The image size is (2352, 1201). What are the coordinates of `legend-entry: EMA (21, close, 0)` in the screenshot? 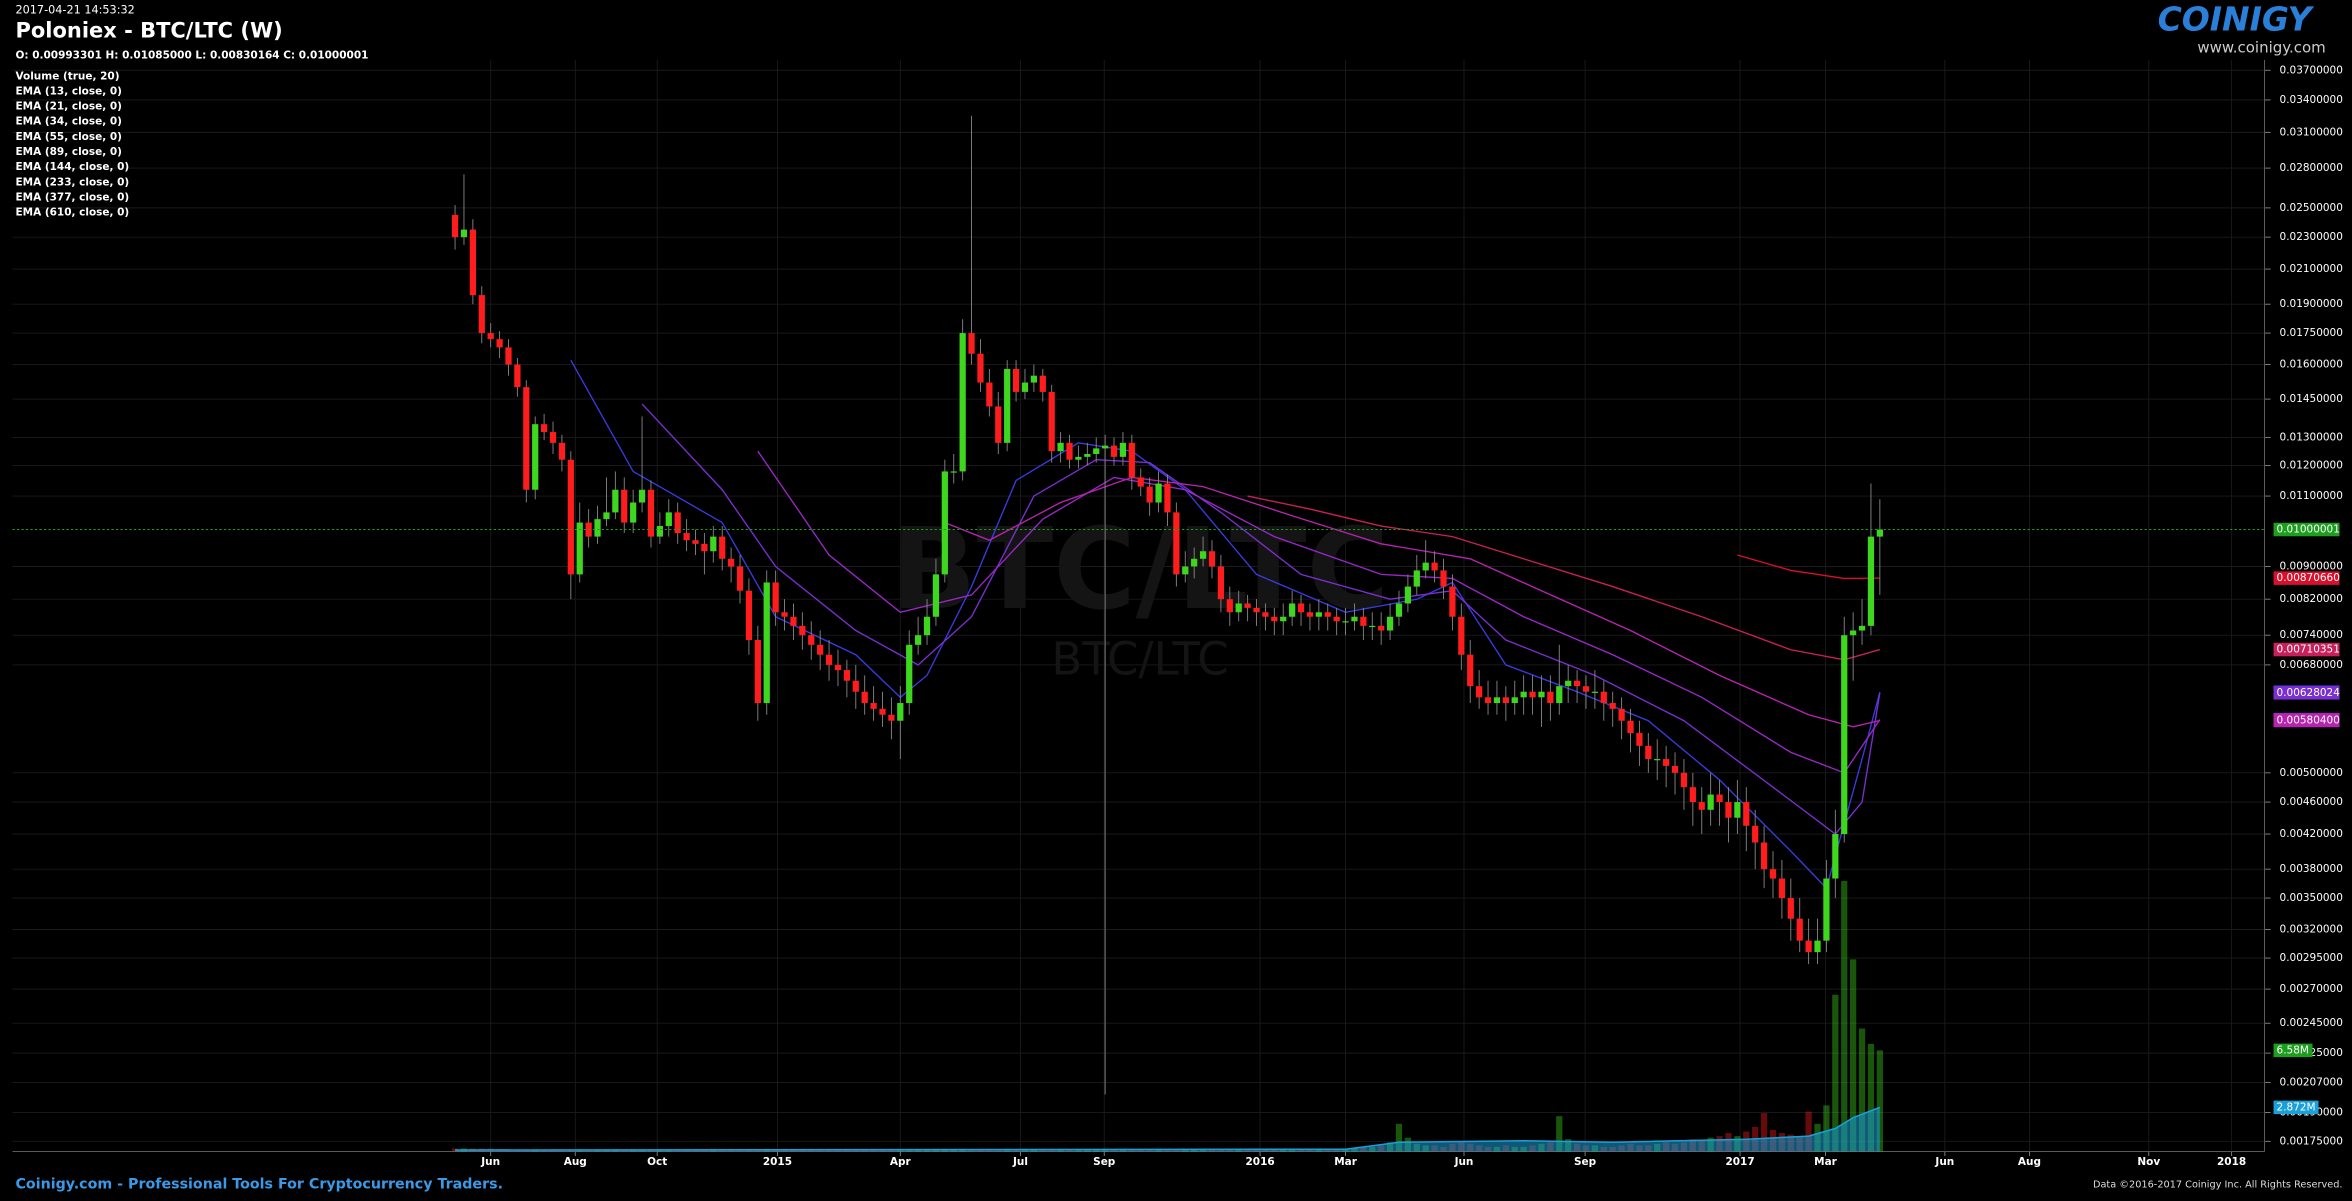 It's located at (68, 107).